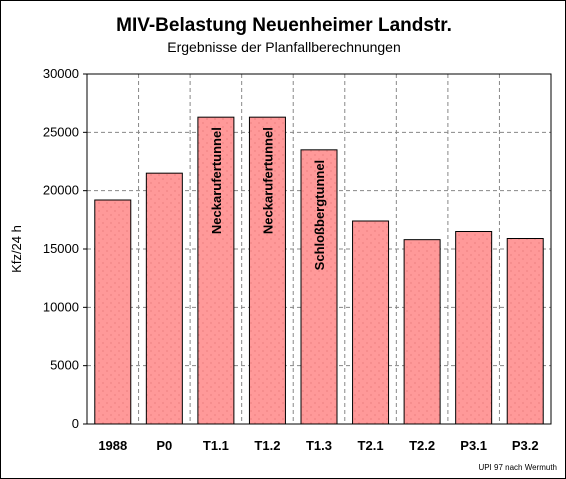  Describe the element at coordinates (525, 445) in the screenshot. I see `x-category-label: P3.2` at that location.